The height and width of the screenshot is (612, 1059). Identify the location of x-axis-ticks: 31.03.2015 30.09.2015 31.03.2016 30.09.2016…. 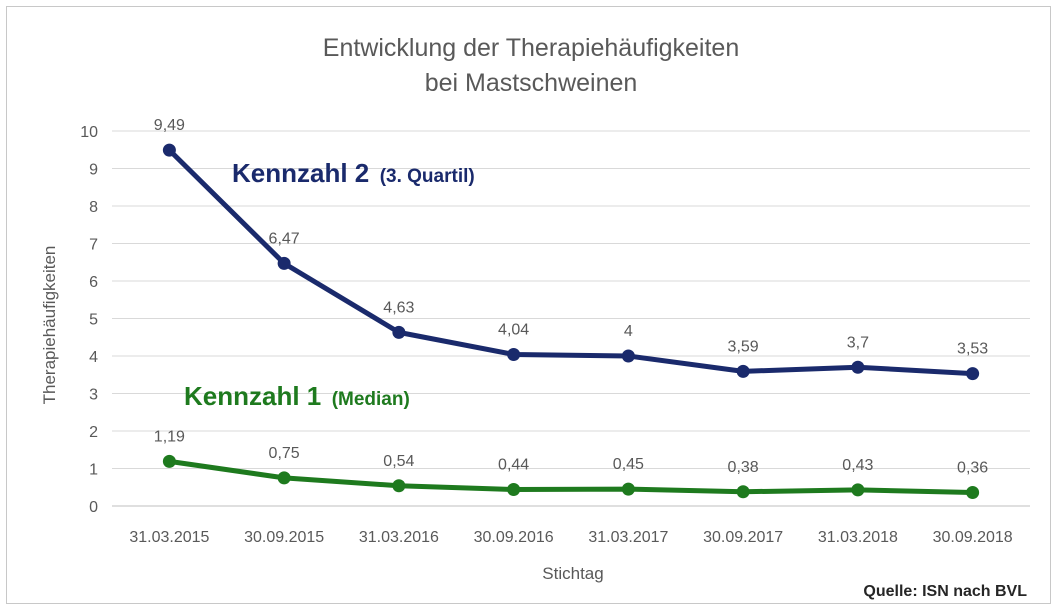
(570, 537).